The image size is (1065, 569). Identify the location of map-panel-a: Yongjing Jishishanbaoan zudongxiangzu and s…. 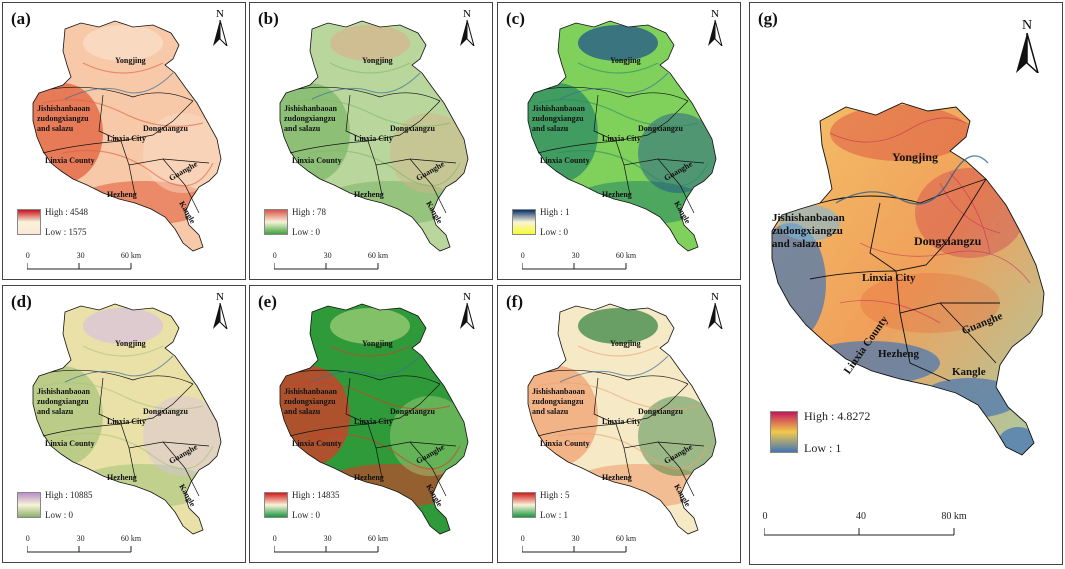
(124, 141).